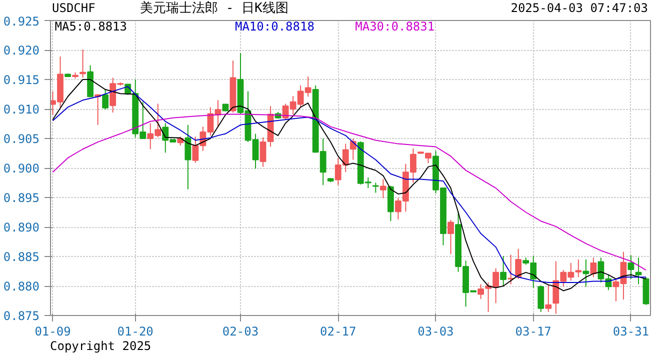 Image resolution: width=660 pixels, height=360 pixels. What do you see at coordinates (214, 9) in the screenshot?
I see `chart-title: 美元瑞士法郎 - 日K线图` at bounding box center [214, 9].